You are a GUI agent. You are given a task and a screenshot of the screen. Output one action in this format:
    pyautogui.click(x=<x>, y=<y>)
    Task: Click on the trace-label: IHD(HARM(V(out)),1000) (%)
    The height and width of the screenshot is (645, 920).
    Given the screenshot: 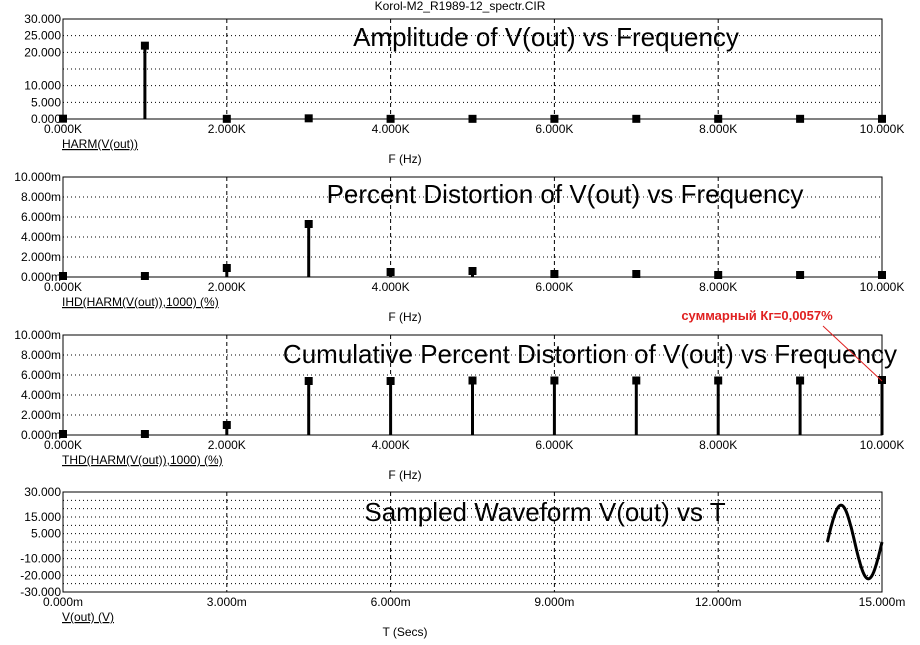 What is the action you would take?
    pyautogui.click(x=140, y=302)
    